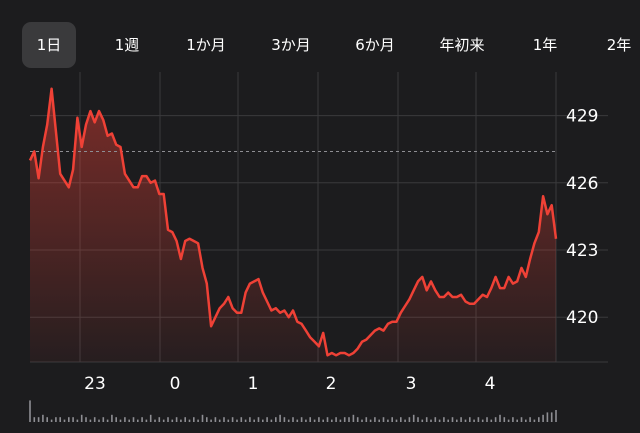  What do you see at coordinates (582, 251) in the screenshot?
I see `y-tick-label: 423` at bounding box center [582, 251].